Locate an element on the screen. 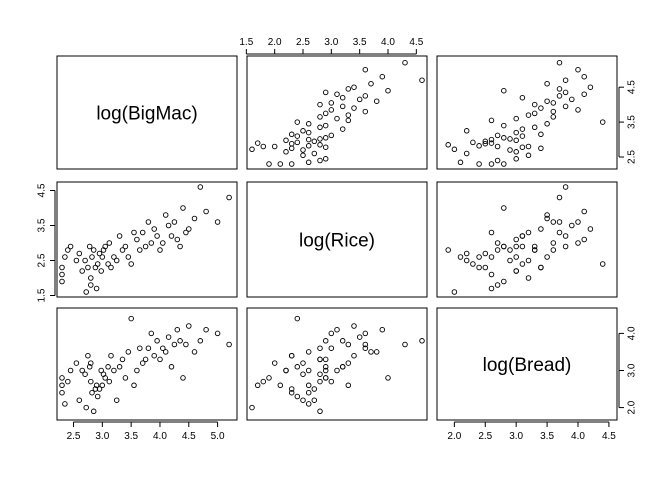 The width and height of the screenshot is (672, 480). tick-label: 4.0 is located at coordinates (578, 436).